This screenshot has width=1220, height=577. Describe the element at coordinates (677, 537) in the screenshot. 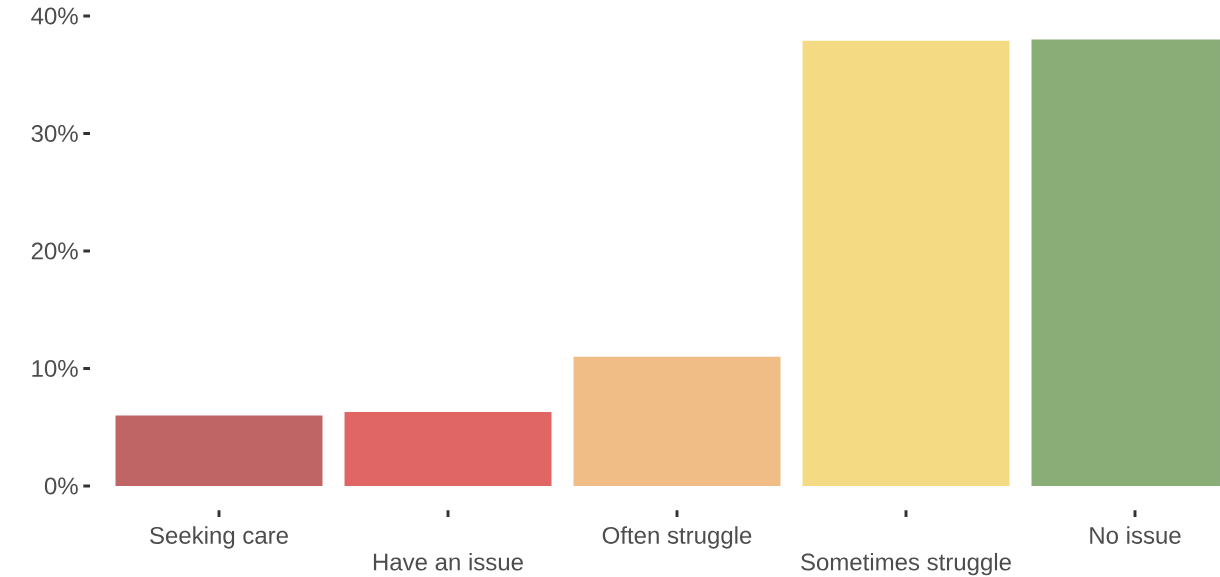

I see `x-tick-label: Often struggle` at that location.